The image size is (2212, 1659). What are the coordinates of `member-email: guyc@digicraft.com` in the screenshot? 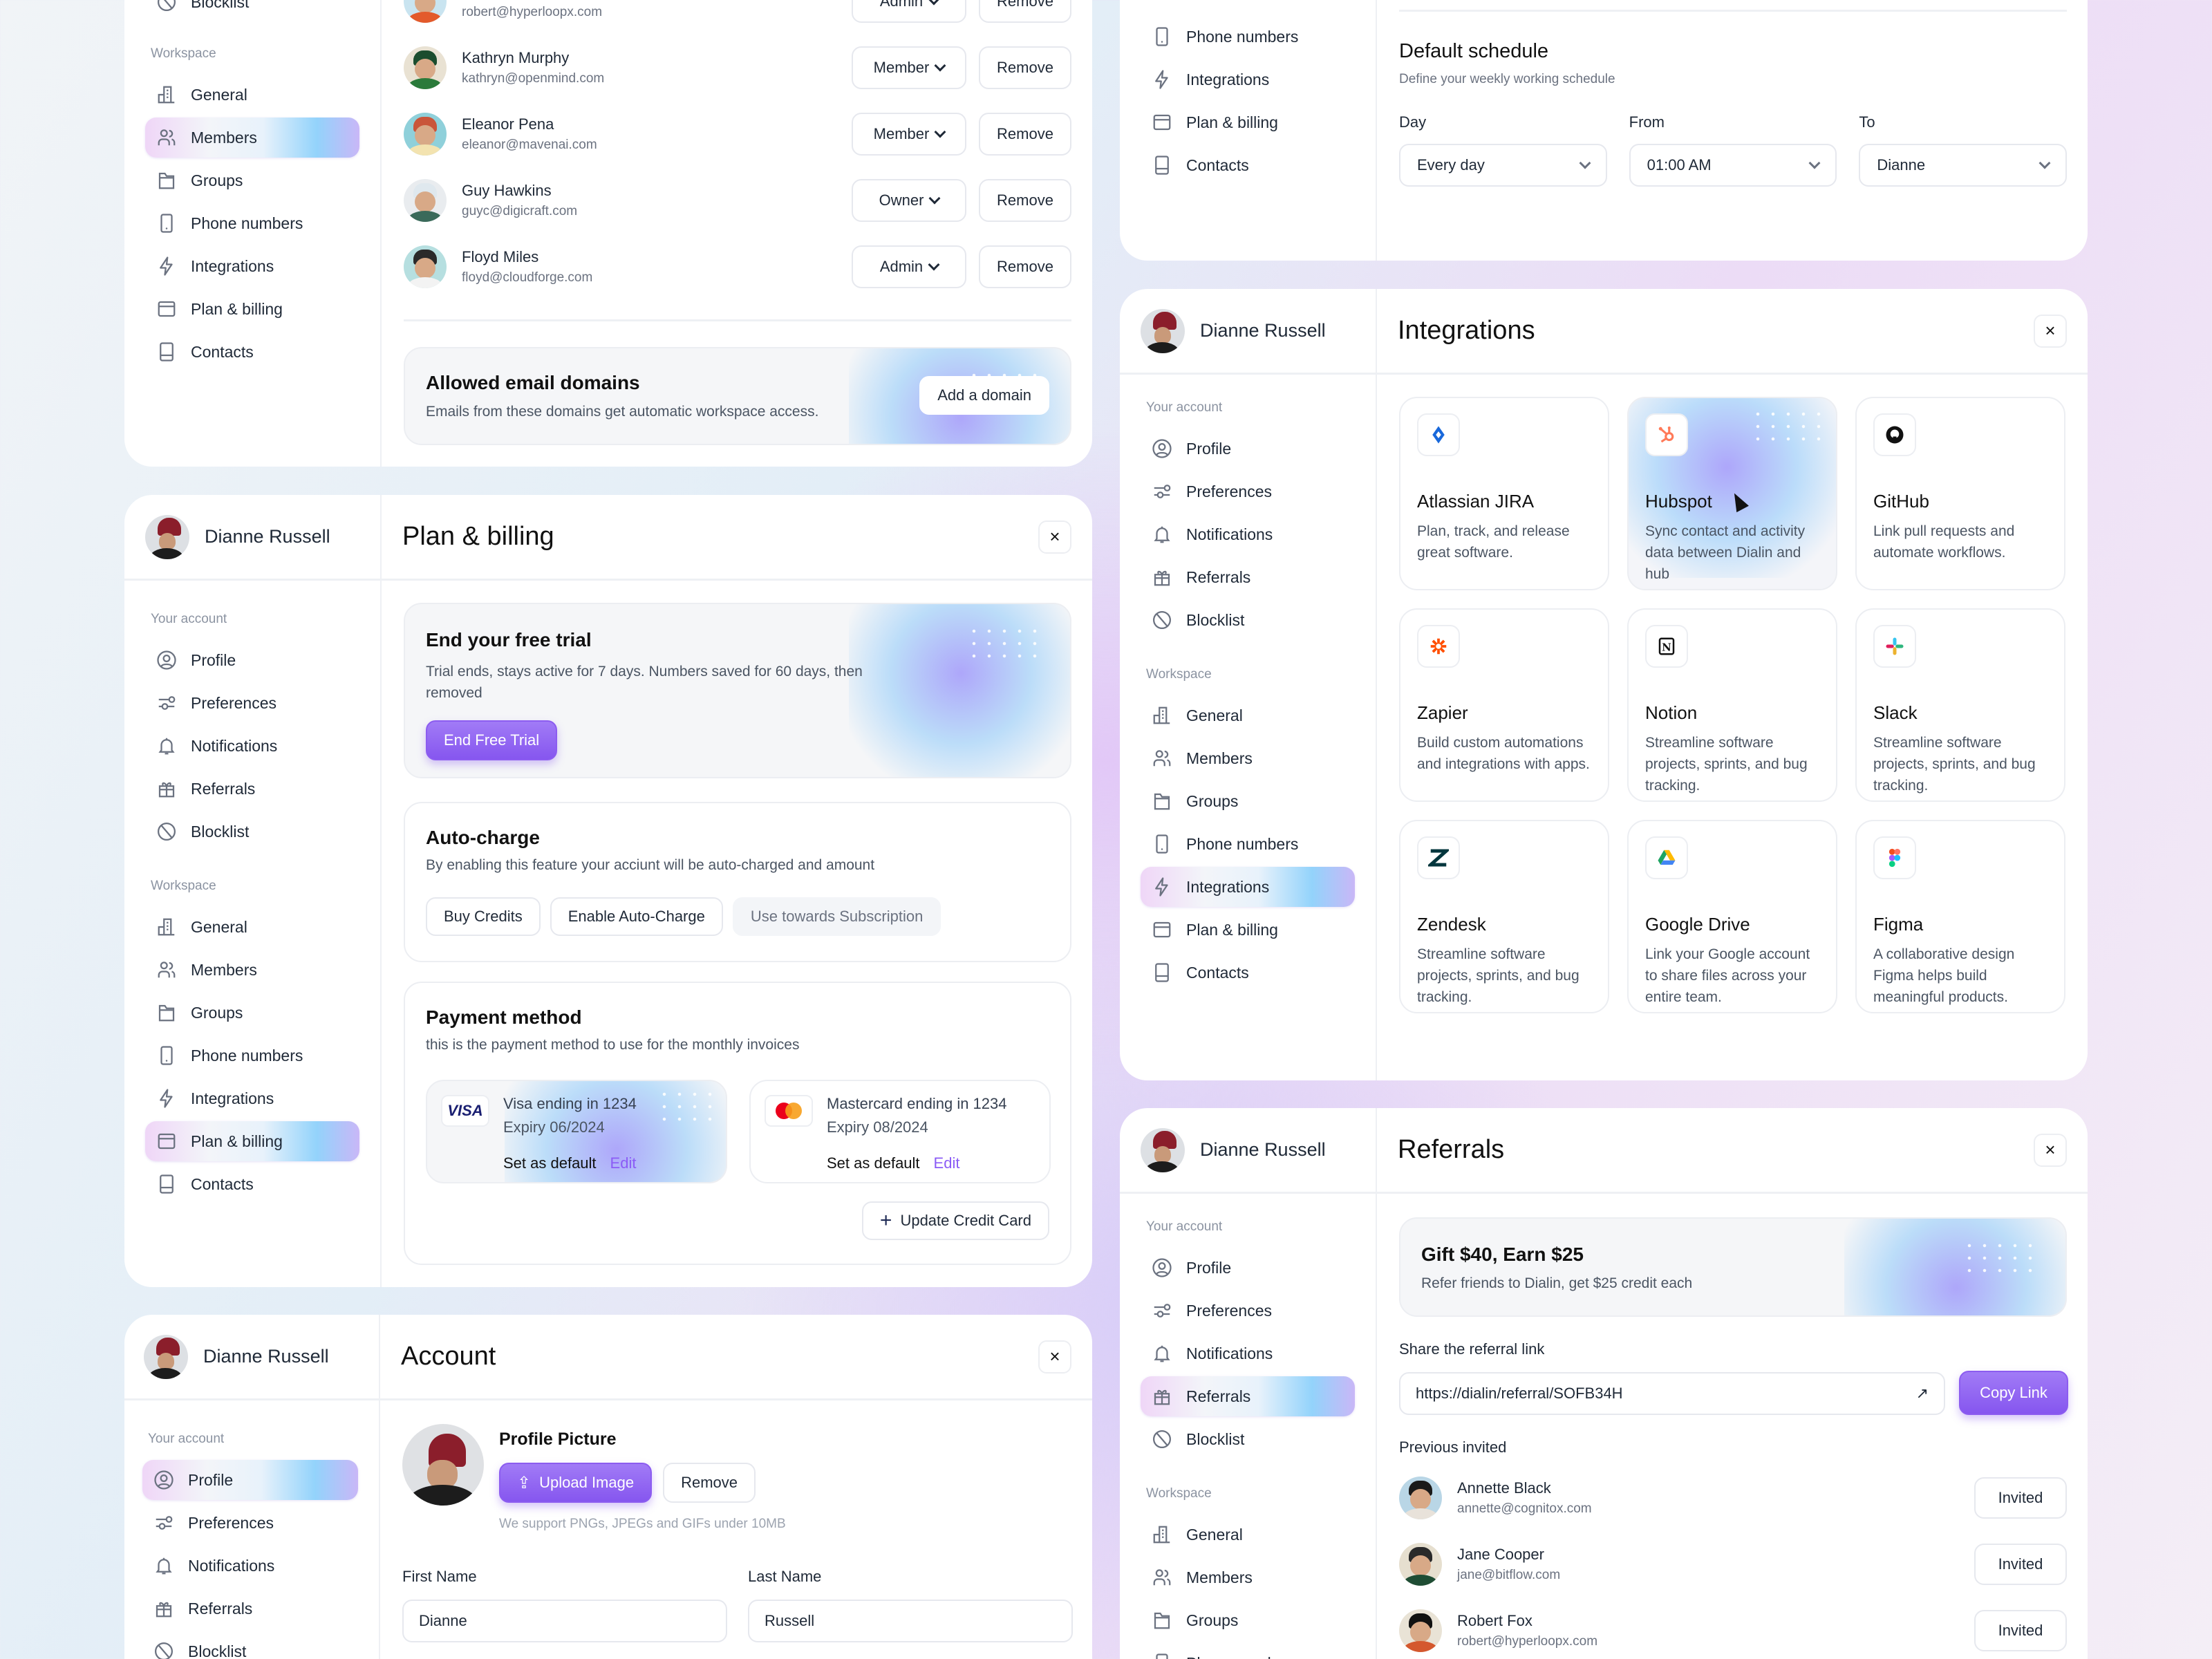 It's located at (520, 211).